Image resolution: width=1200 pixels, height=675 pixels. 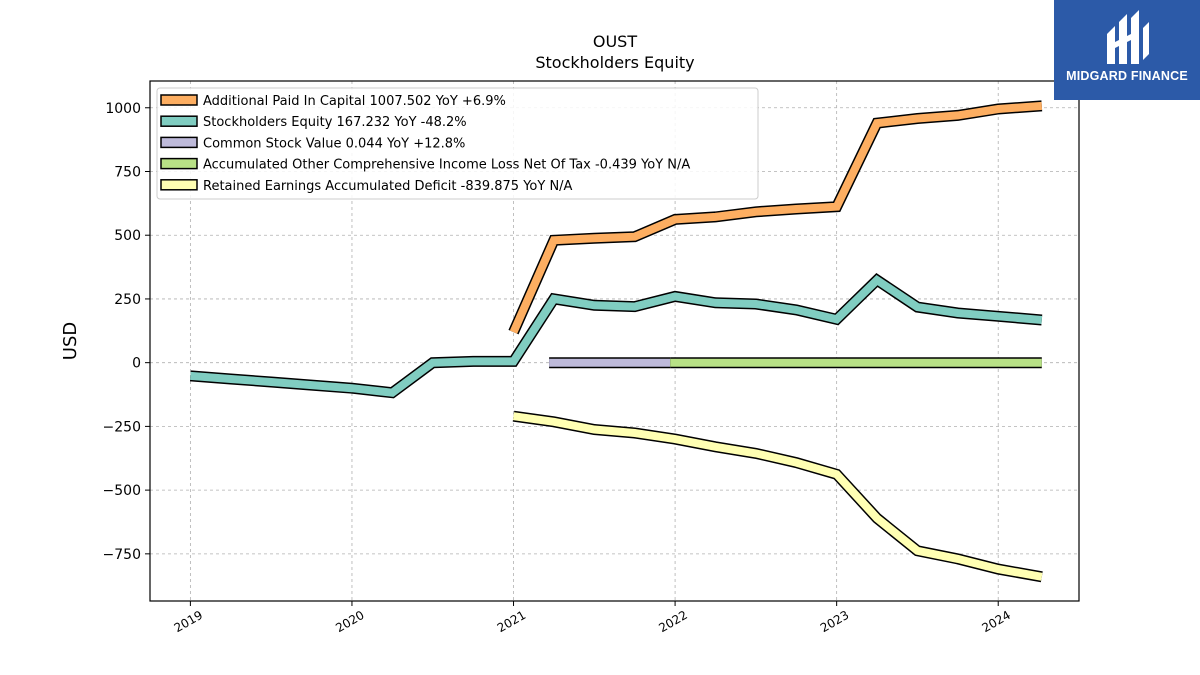 What do you see at coordinates (126, 332) in the screenshot?
I see `y-axis: 1000 750 500 250 0 −250 −500 −750` at bounding box center [126, 332].